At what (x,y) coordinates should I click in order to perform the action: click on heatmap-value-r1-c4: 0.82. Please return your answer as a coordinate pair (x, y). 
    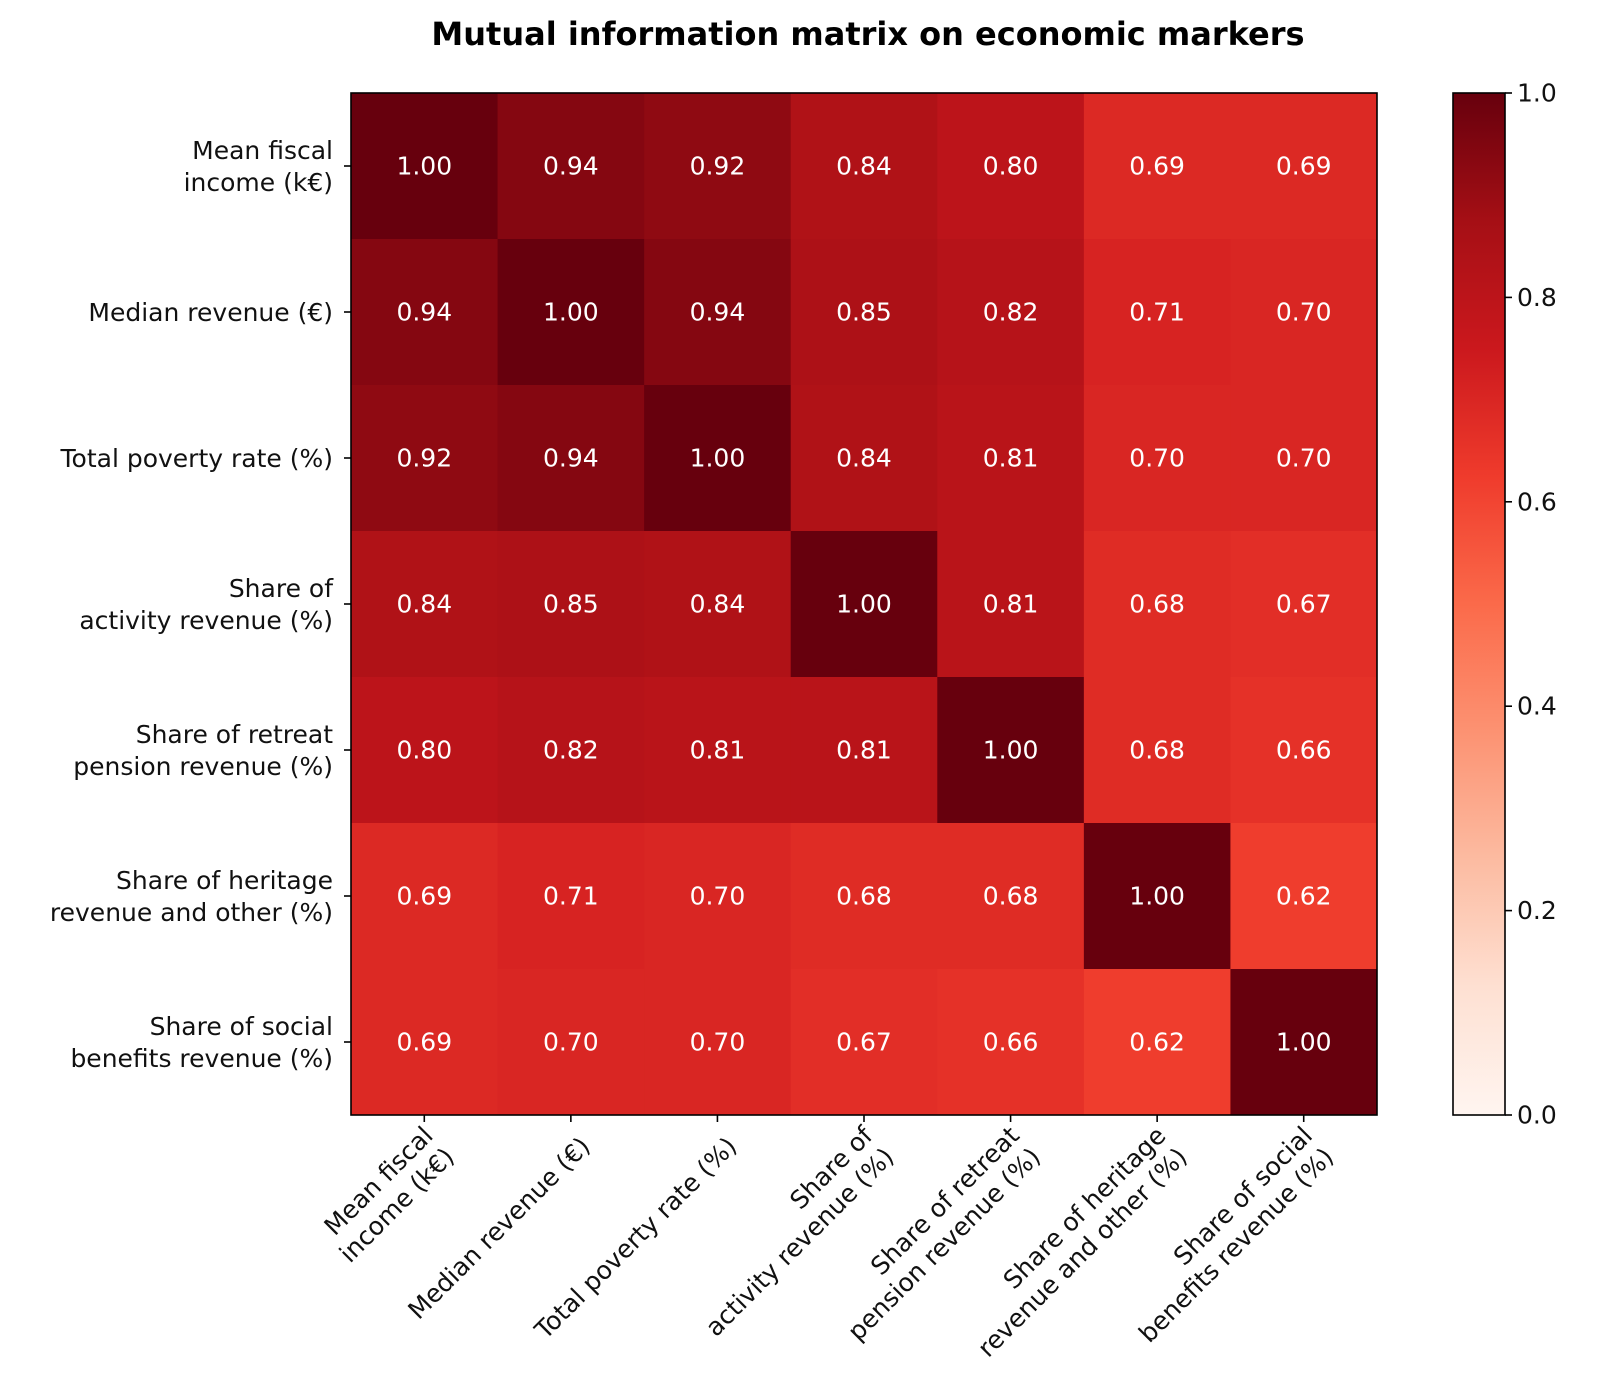
    Looking at the image, I should click on (1011, 312).